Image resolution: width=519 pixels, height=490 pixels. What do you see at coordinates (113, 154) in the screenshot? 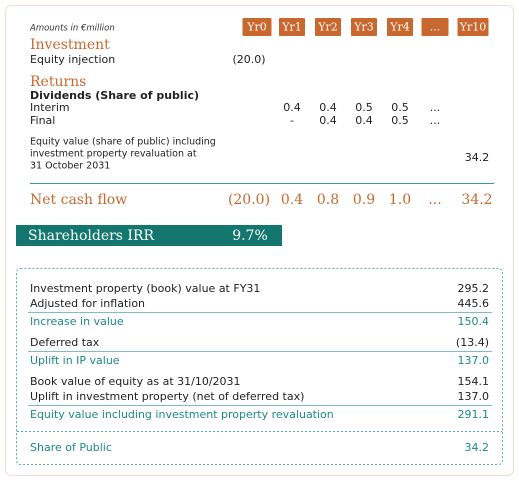
I see `note-line: investment property revaluation at` at bounding box center [113, 154].